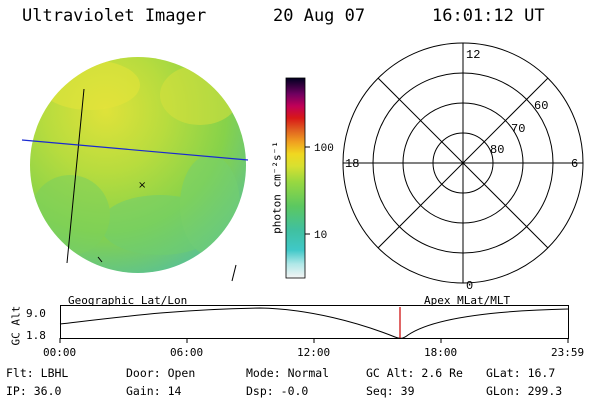  What do you see at coordinates (314, 352) in the screenshot?
I see `x-tick-label-2: 12:00` at bounding box center [314, 352].